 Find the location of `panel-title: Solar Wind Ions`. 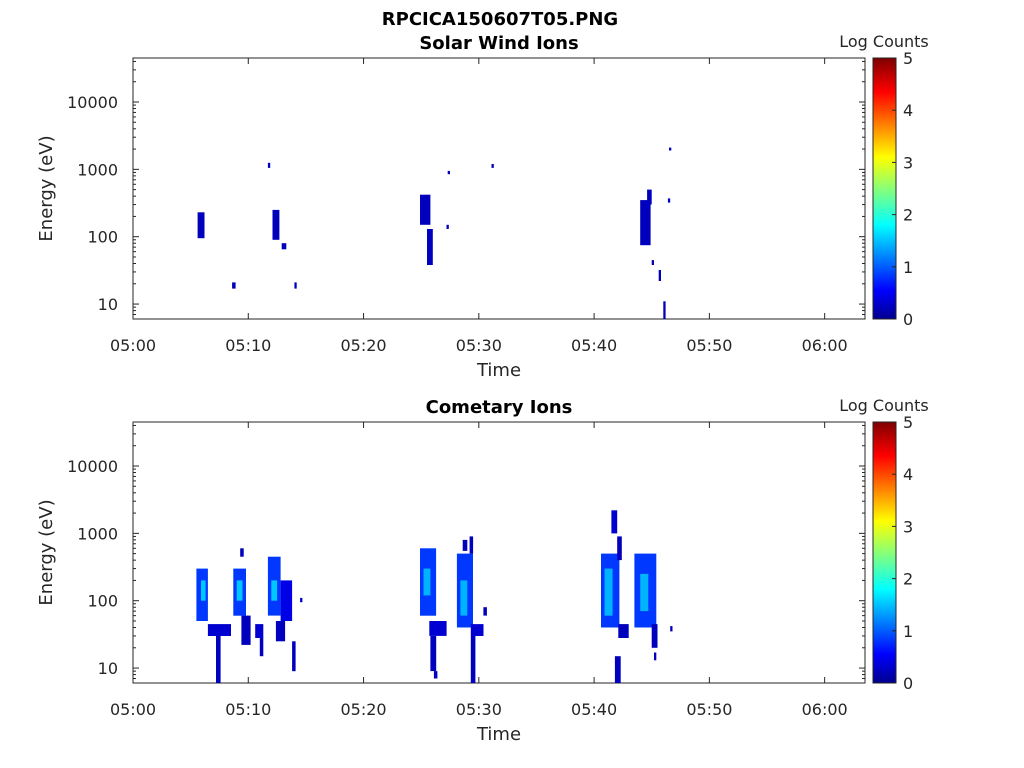

panel-title: Solar Wind Ions is located at coordinates (498, 43).